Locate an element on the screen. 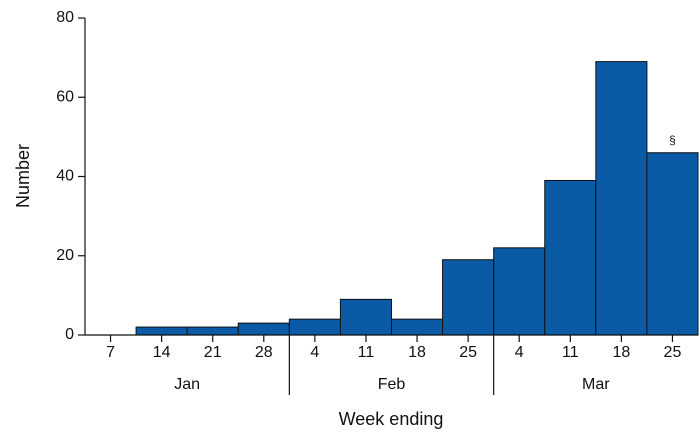 This screenshot has height=433, width=700. y-tick-label: 0 is located at coordinates (69, 334).